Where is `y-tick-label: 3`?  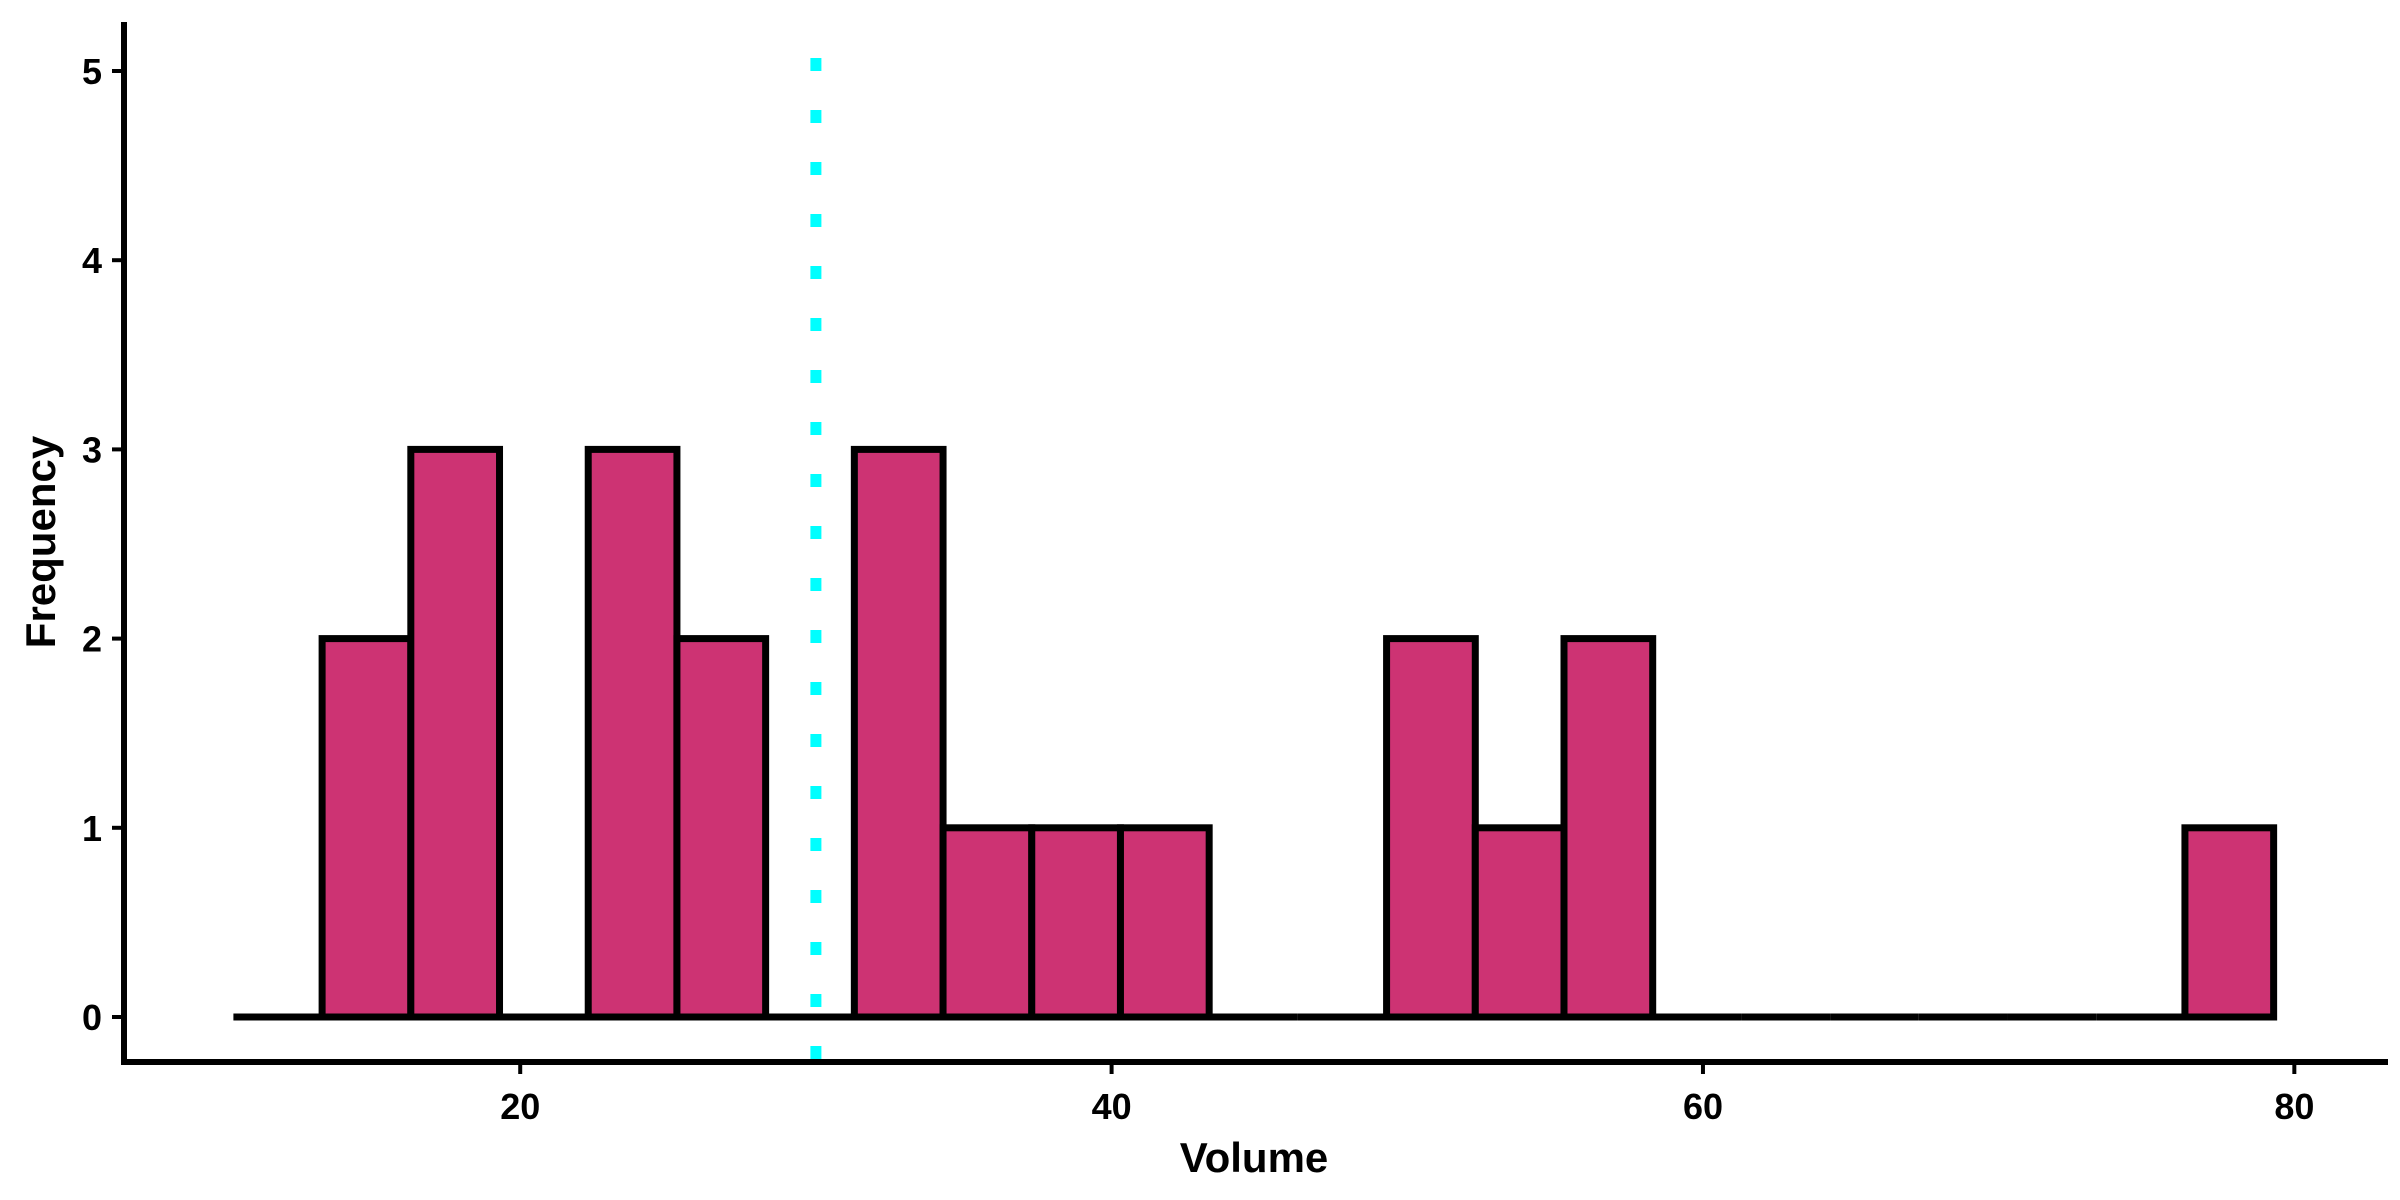
y-tick-label: 3 is located at coordinates (92, 449).